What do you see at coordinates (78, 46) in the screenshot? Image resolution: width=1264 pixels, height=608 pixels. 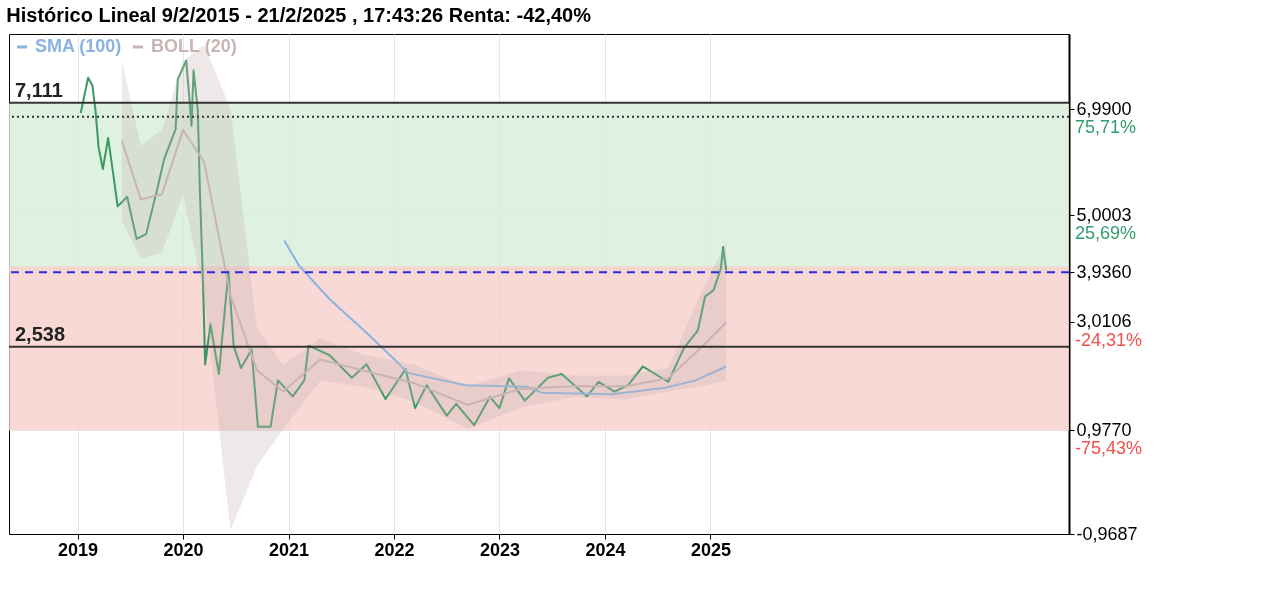 I see `legend-label: SMA (100)` at bounding box center [78, 46].